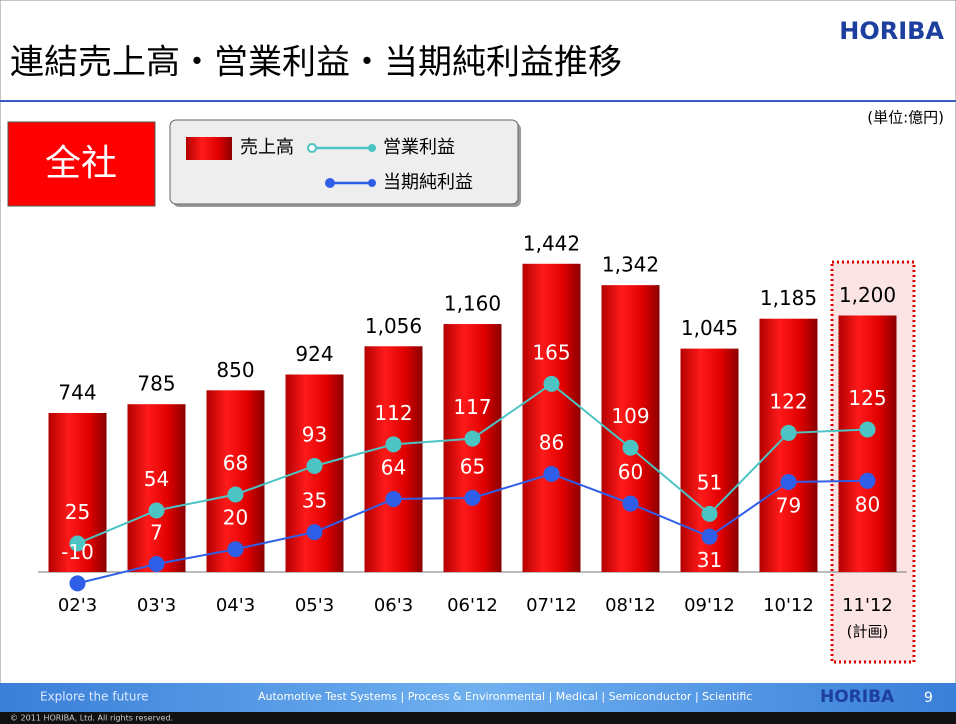 This screenshot has height=724, width=956. I want to click on point-value-label: 7, so click(156, 533).